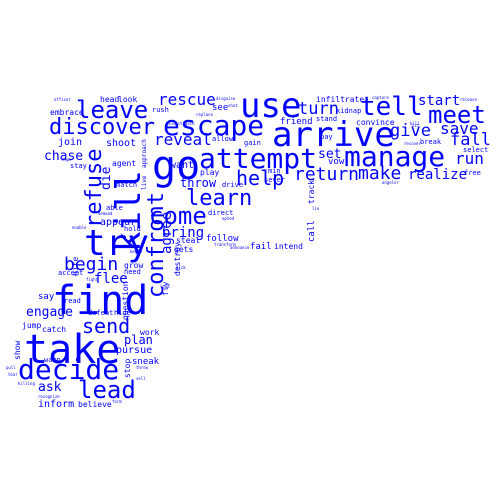  I want to click on word-decide: decide, so click(69, 369).